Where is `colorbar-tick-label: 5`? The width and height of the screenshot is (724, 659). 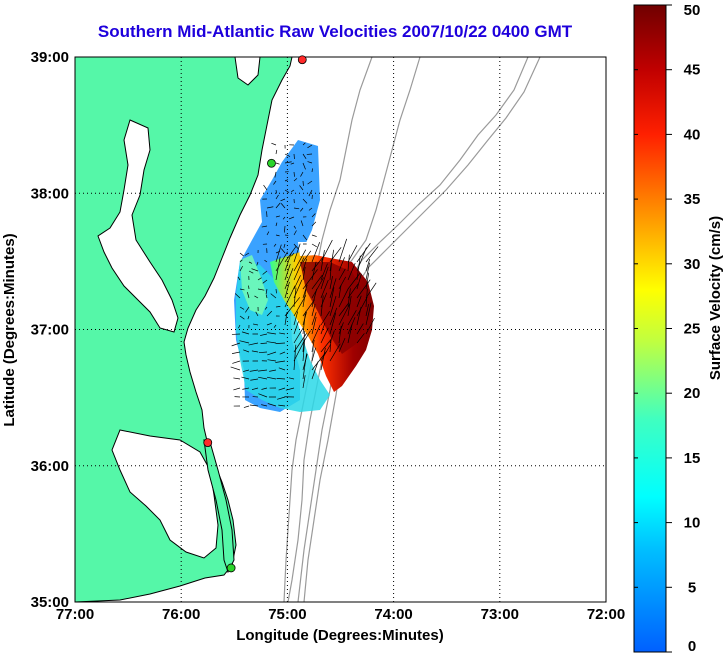 colorbar-tick-label: 5 is located at coordinates (692, 587).